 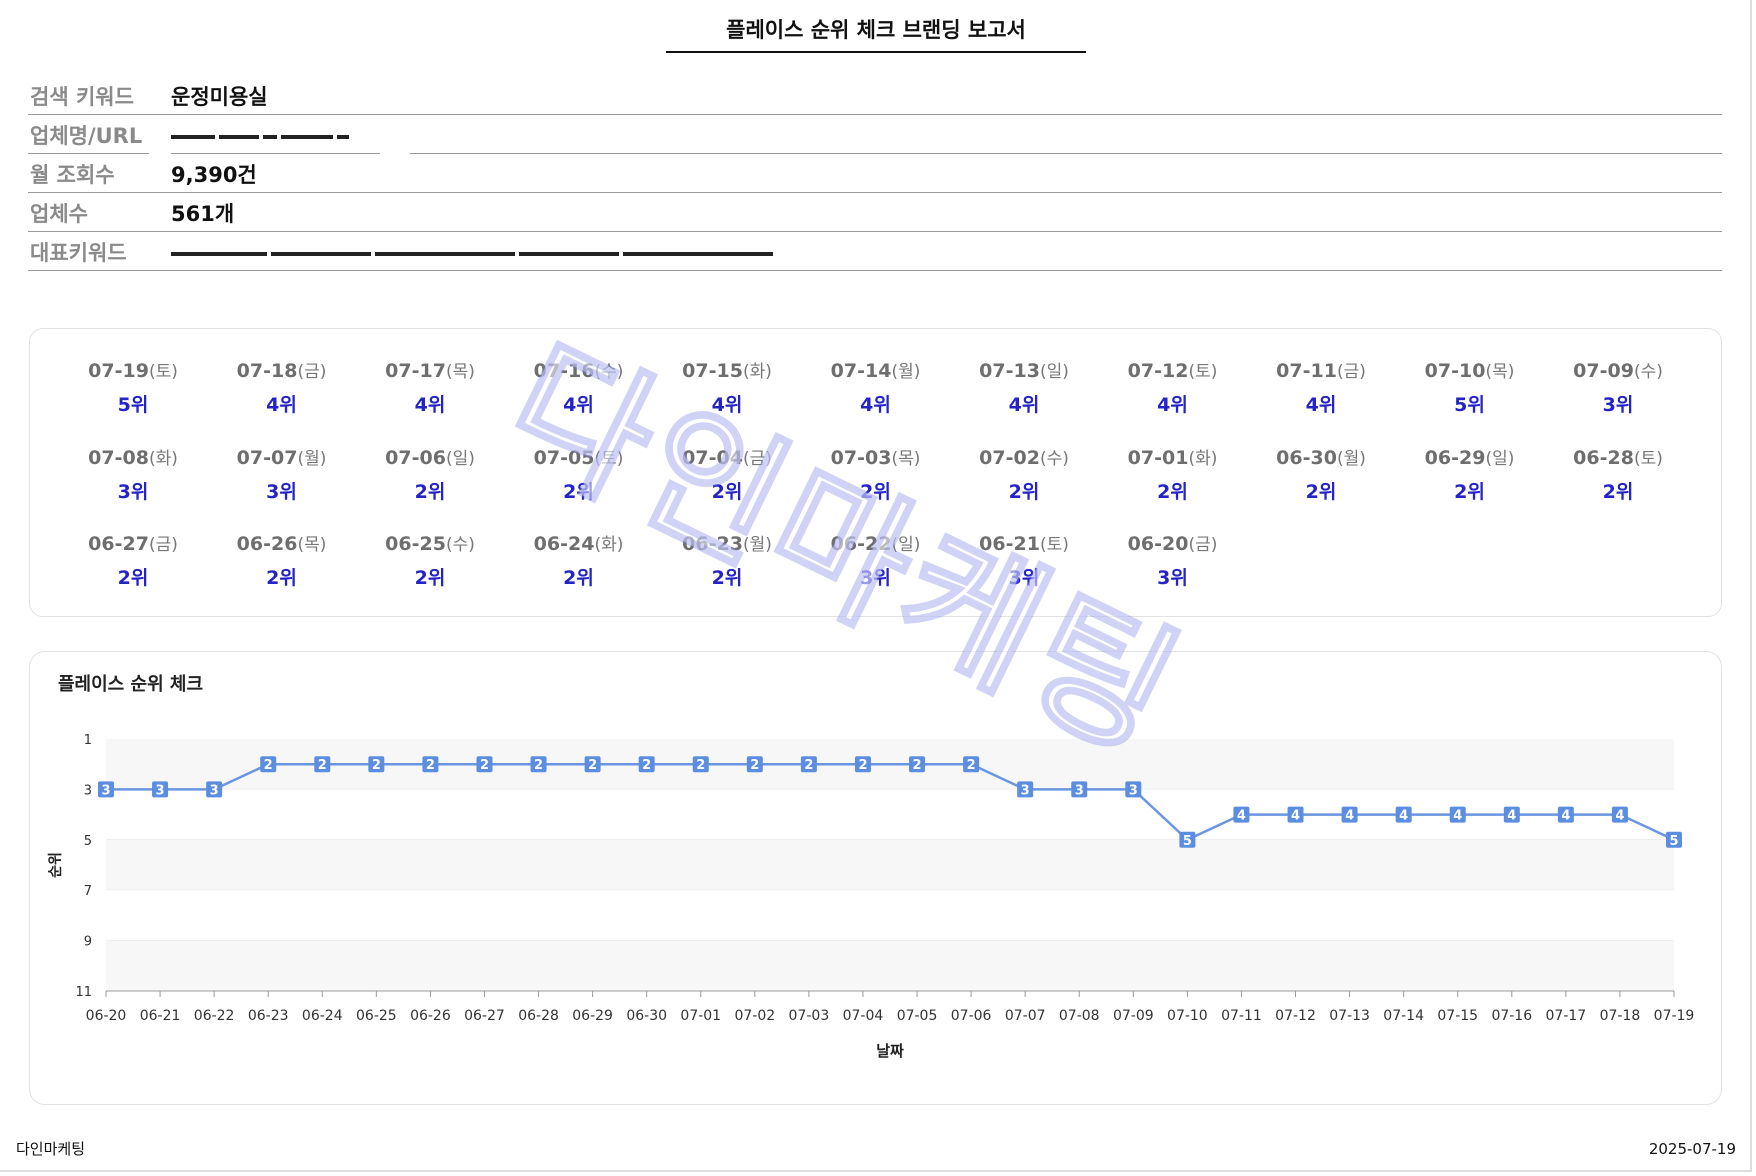 I want to click on y-tick-label: 5, so click(x=88, y=841).